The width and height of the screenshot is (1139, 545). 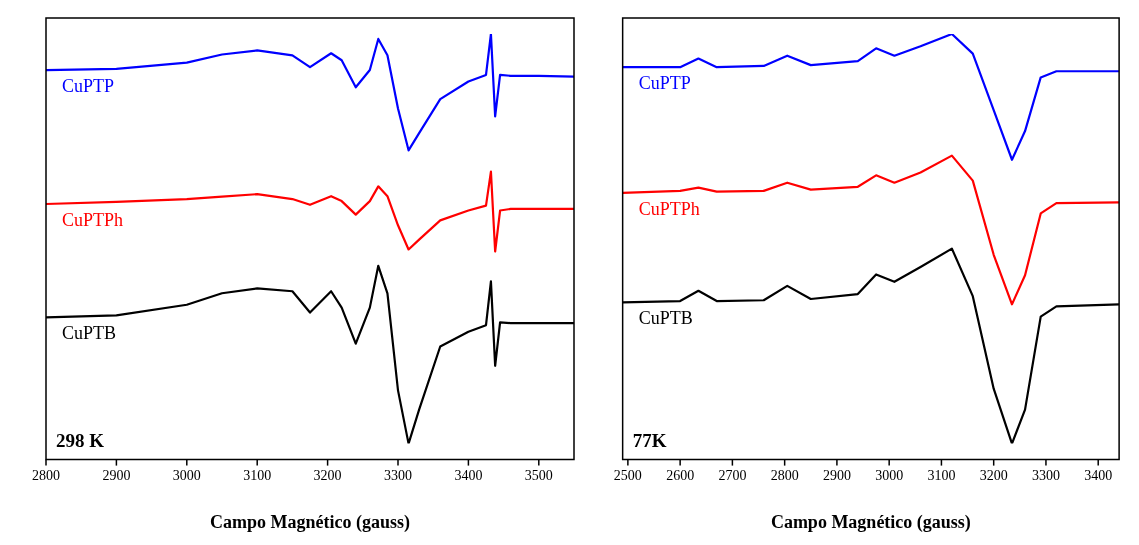 I want to click on annotation: 298 K, so click(x=80, y=441).